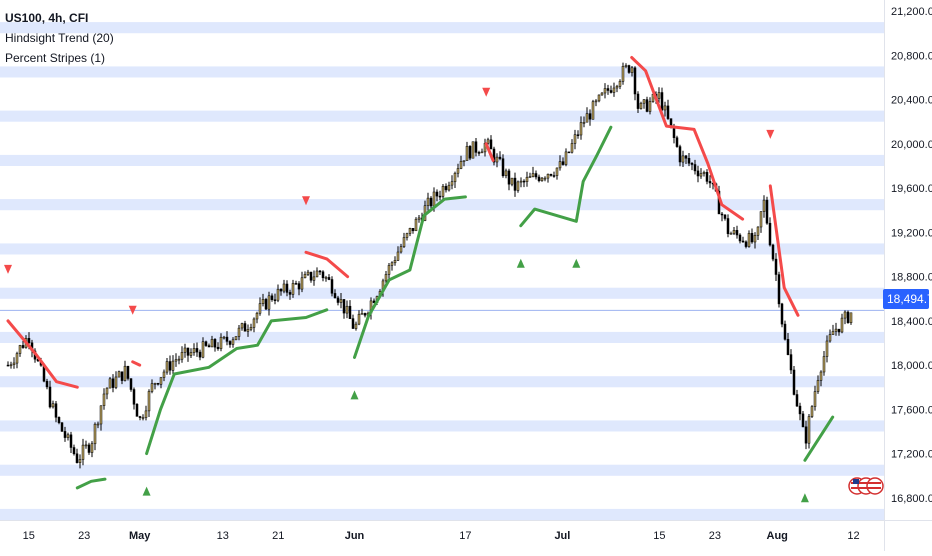 This screenshot has width=932, height=556. I want to click on x-tick-label: 17, so click(465, 536).